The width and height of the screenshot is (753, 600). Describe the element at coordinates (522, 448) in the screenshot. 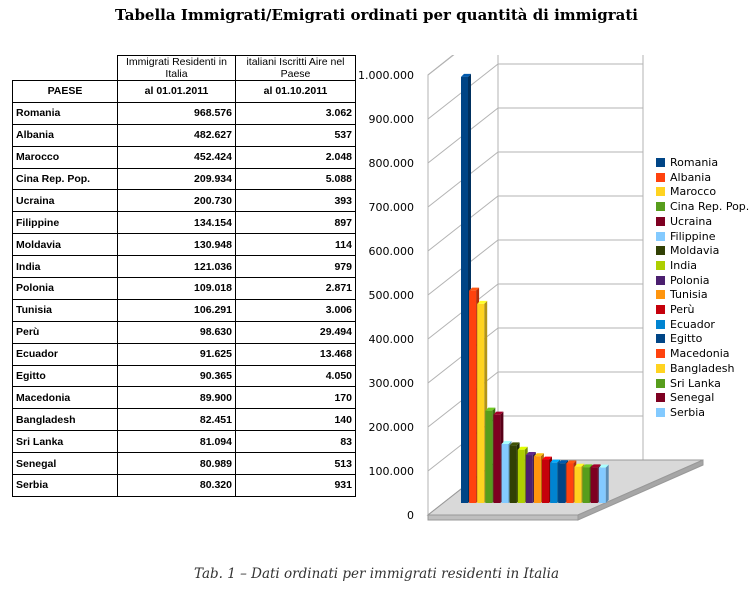

I see `bar-top-India` at that location.